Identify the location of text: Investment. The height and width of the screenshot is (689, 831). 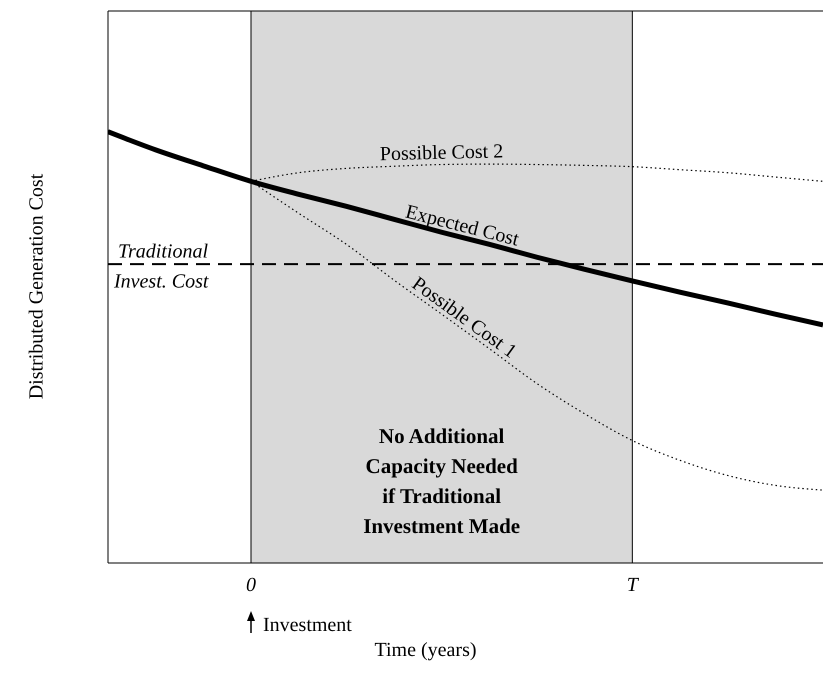
(307, 625).